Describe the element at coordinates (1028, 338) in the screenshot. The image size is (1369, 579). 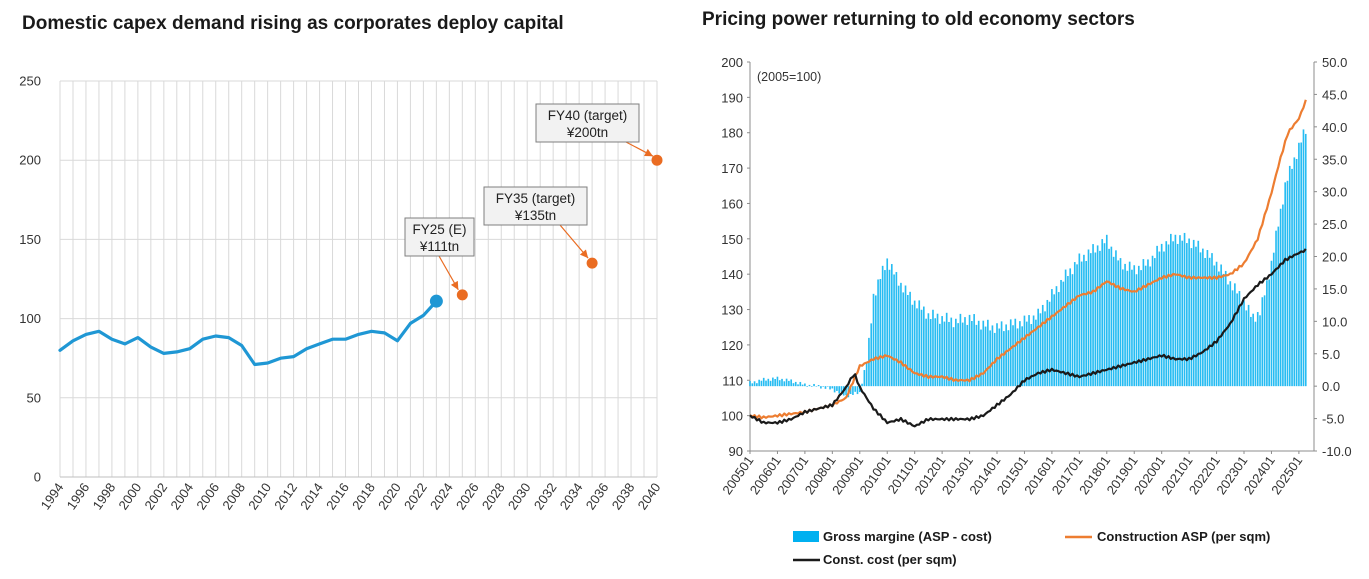
I see `const-cost-line` at that location.